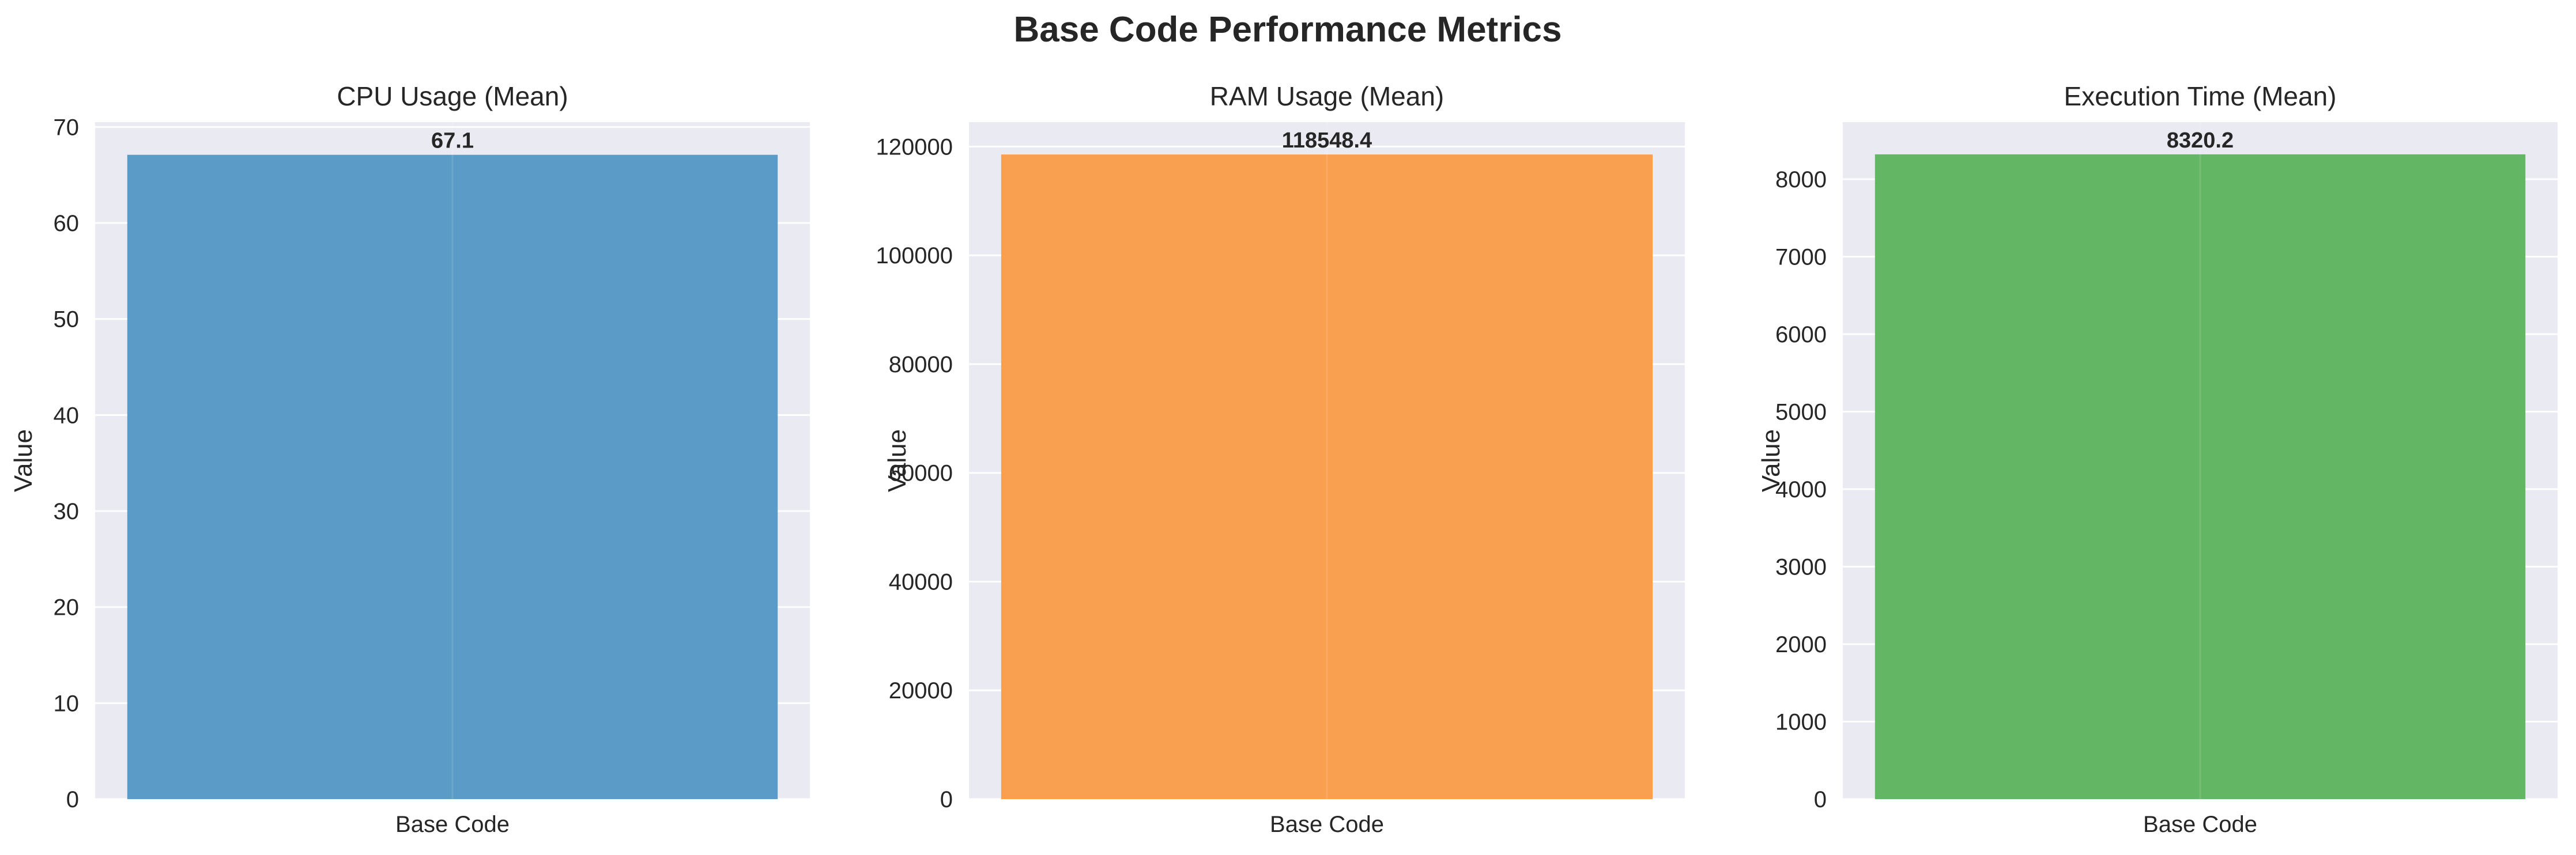 The image size is (2576, 855). What do you see at coordinates (1327, 96) in the screenshot?
I see `chart-title: RAM Usage (Mean)` at bounding box center [1327, 96].